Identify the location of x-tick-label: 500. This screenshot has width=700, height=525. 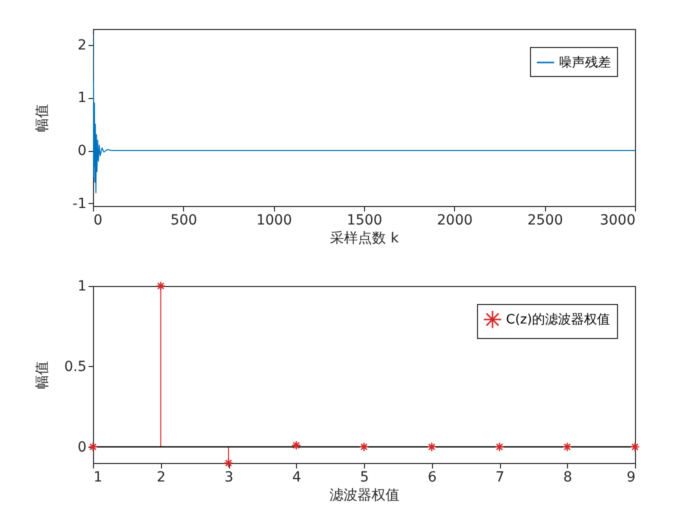
(184, 220).